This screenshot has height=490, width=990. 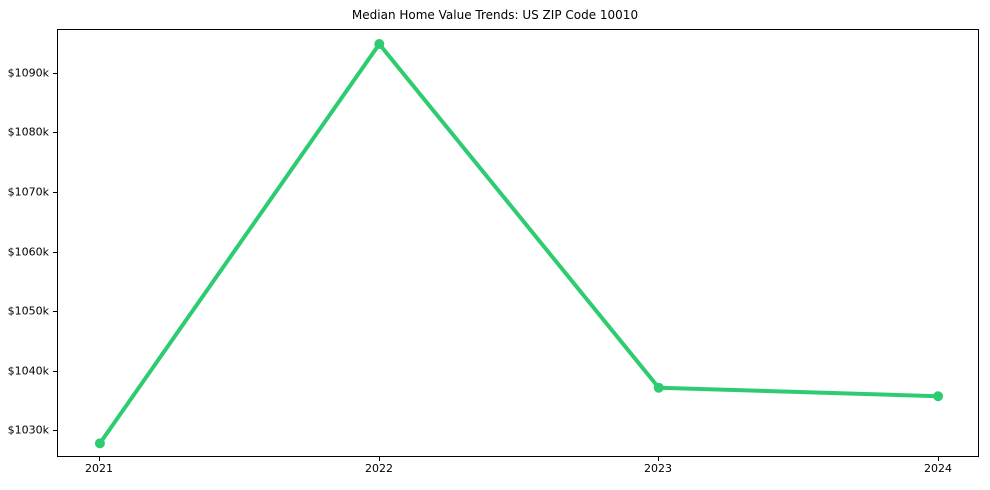 I want to click on y-tick-label: $1080k, so click(x=28, y=132).